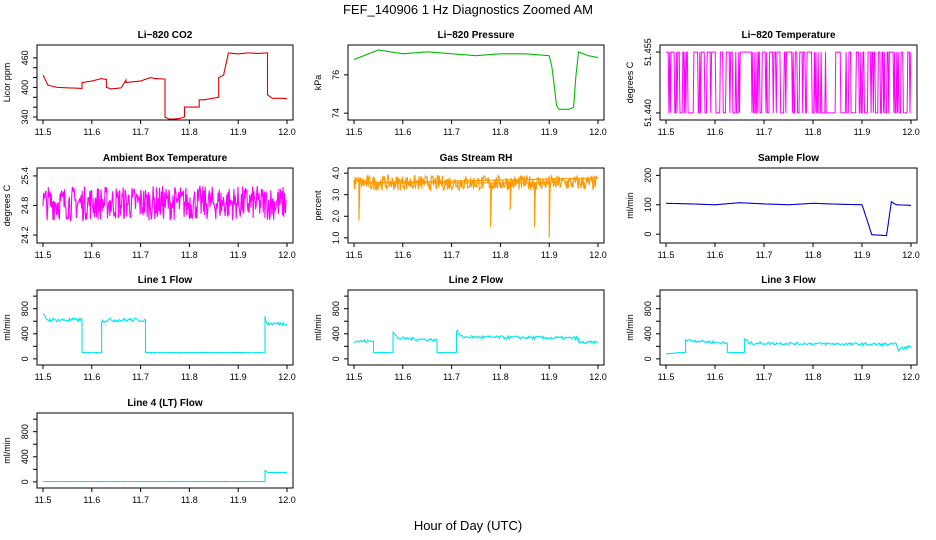  What do you see at coordinates (648, 175) in the screenshot?
I see `y-tick-label-sample: 200` at bounding box center [648, 175].